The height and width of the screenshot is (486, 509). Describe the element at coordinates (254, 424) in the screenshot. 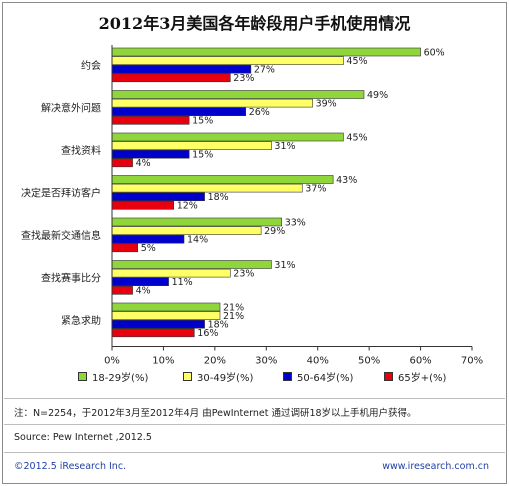

I see `divider-middle` at that location.